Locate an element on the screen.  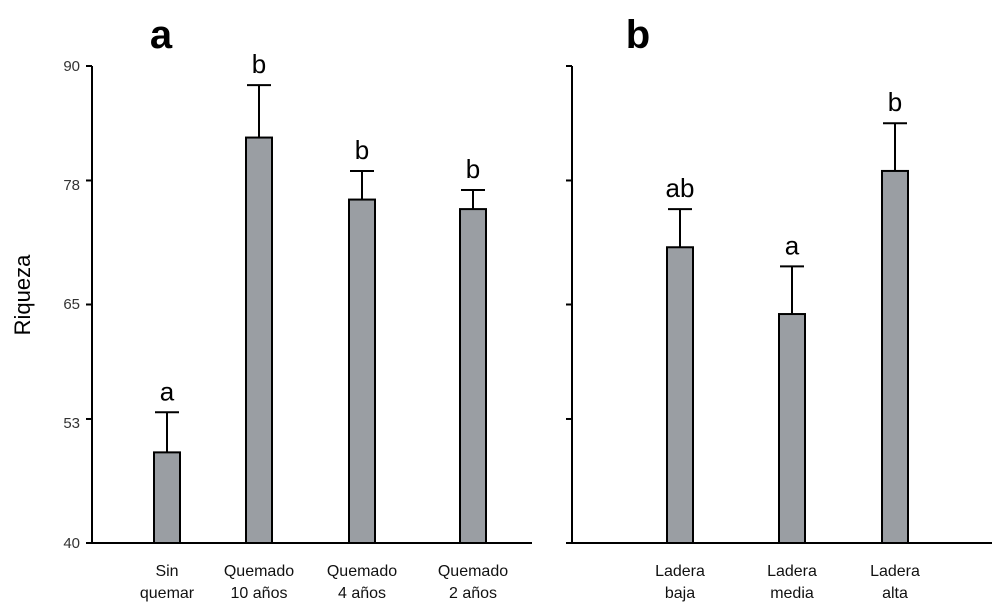
panel-a-label: a is located at coordinates (161, 35).